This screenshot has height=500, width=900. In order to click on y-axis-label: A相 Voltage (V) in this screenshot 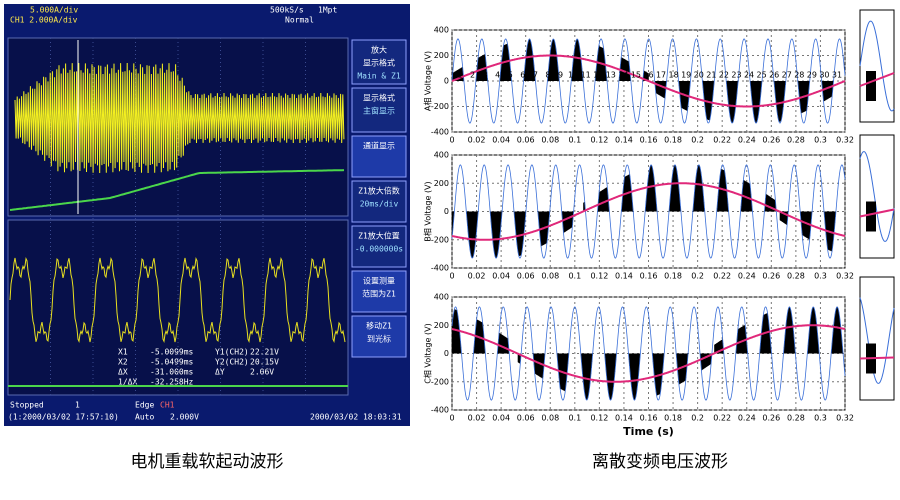, I will do `click(428, 81)`.